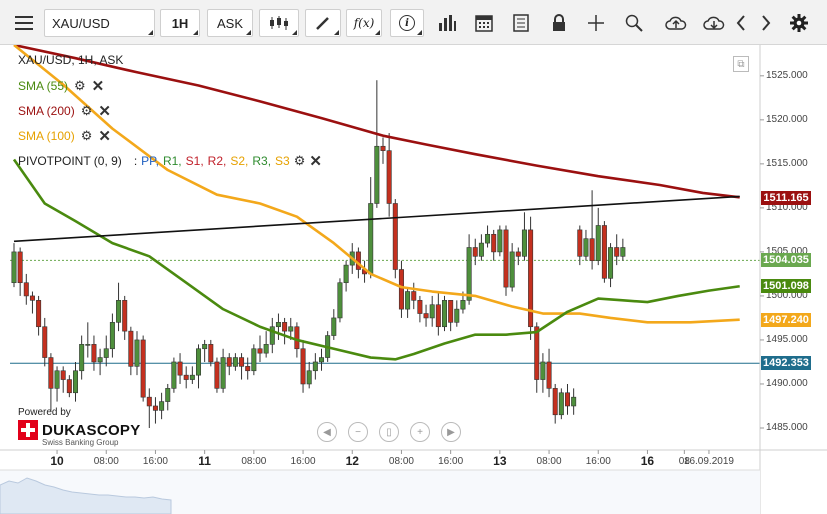 The image size is (827, 514). I want to click on price-tick-label: 1520.000, so click(787, 119).